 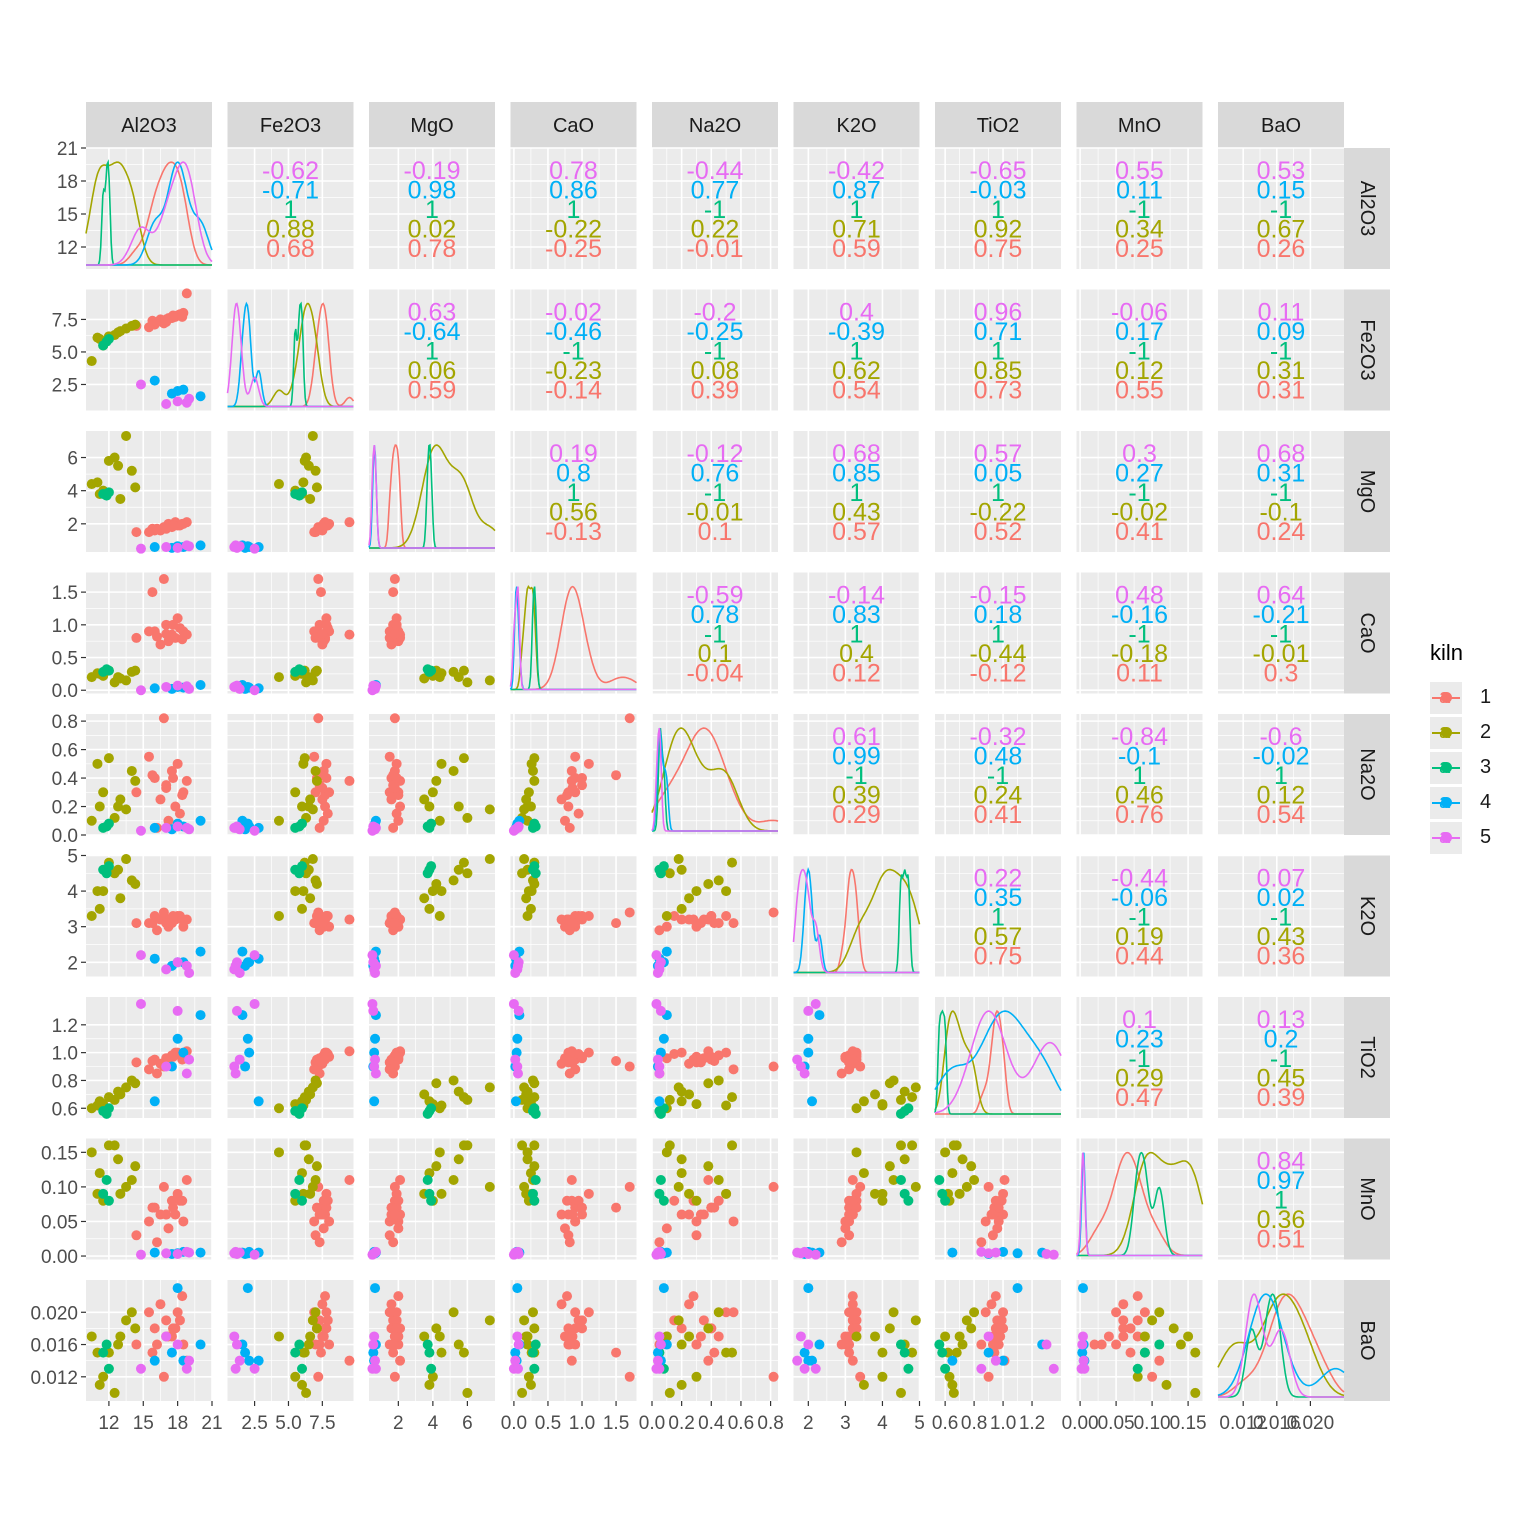 What do you see at coordinates (573, 352) in the screenshot?
I see `corr-Fe2O3-CaO-kiln3: -1` at bounding box center [573, 352].